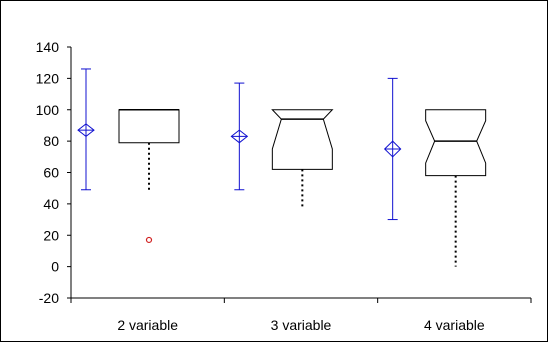  I want to click on x-tick-label: 3 variable, so click(301, 325).